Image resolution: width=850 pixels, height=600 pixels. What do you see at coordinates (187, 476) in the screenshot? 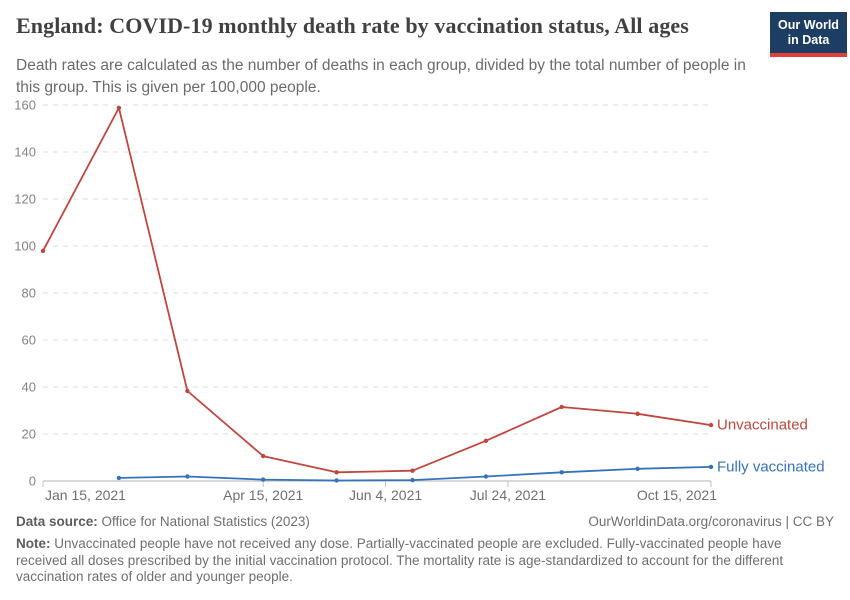
I see `data-point-fully-vaccinated-mar-15-2021` at bounding box center [187, 476].